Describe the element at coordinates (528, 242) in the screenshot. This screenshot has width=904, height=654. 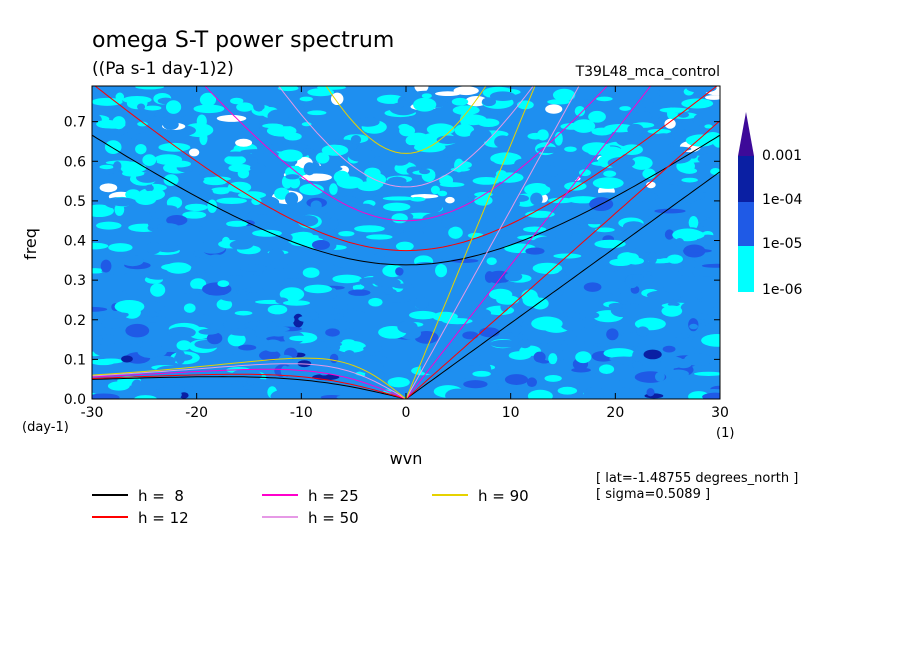
I see `kelvin-curve` at that location.